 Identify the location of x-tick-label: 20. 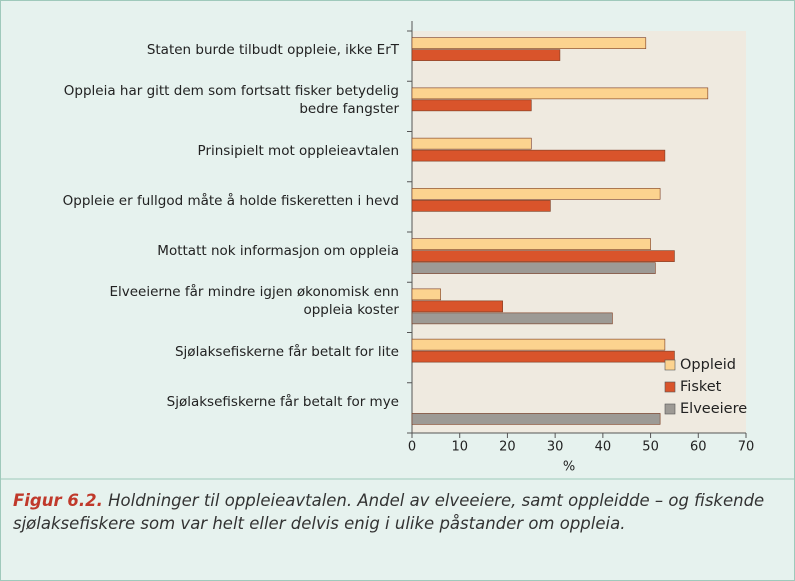
(507, 447).